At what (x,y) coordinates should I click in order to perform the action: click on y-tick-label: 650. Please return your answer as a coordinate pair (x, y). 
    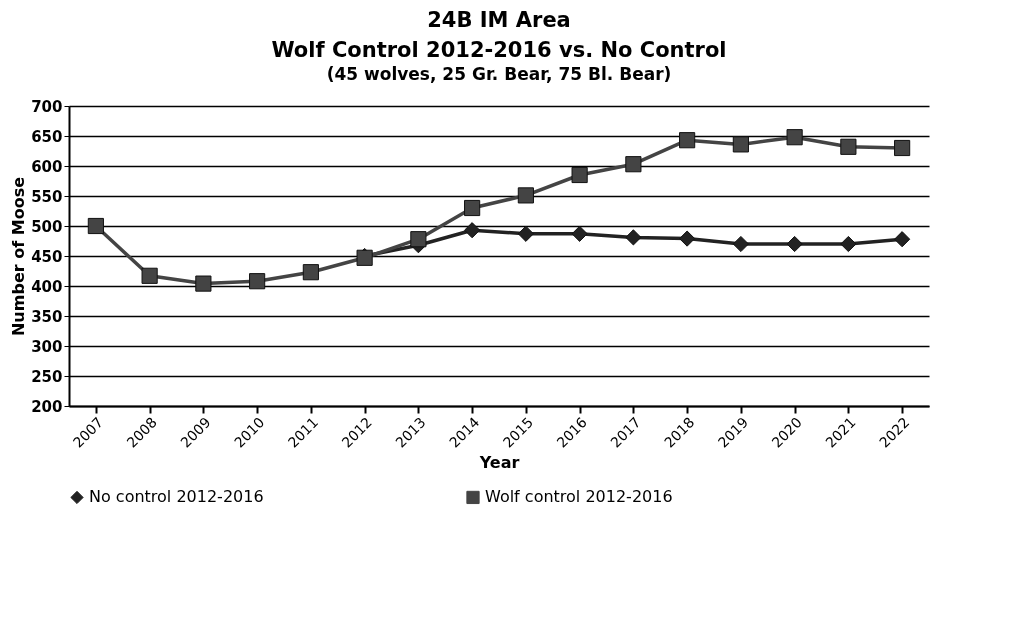
    Looking at the image, I should click on (47, 136).